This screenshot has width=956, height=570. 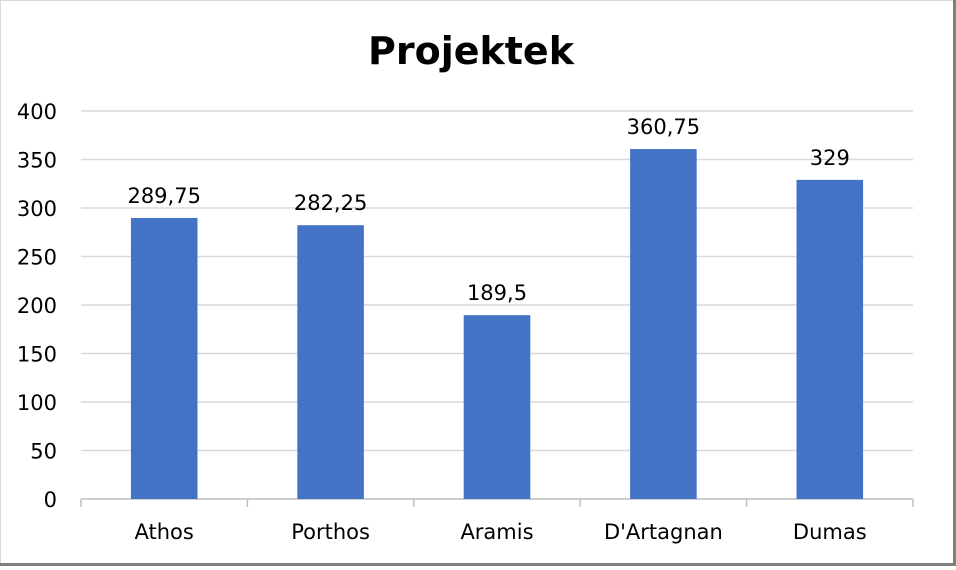 I want to click on data-label: 329, so click(x=830, y=158).